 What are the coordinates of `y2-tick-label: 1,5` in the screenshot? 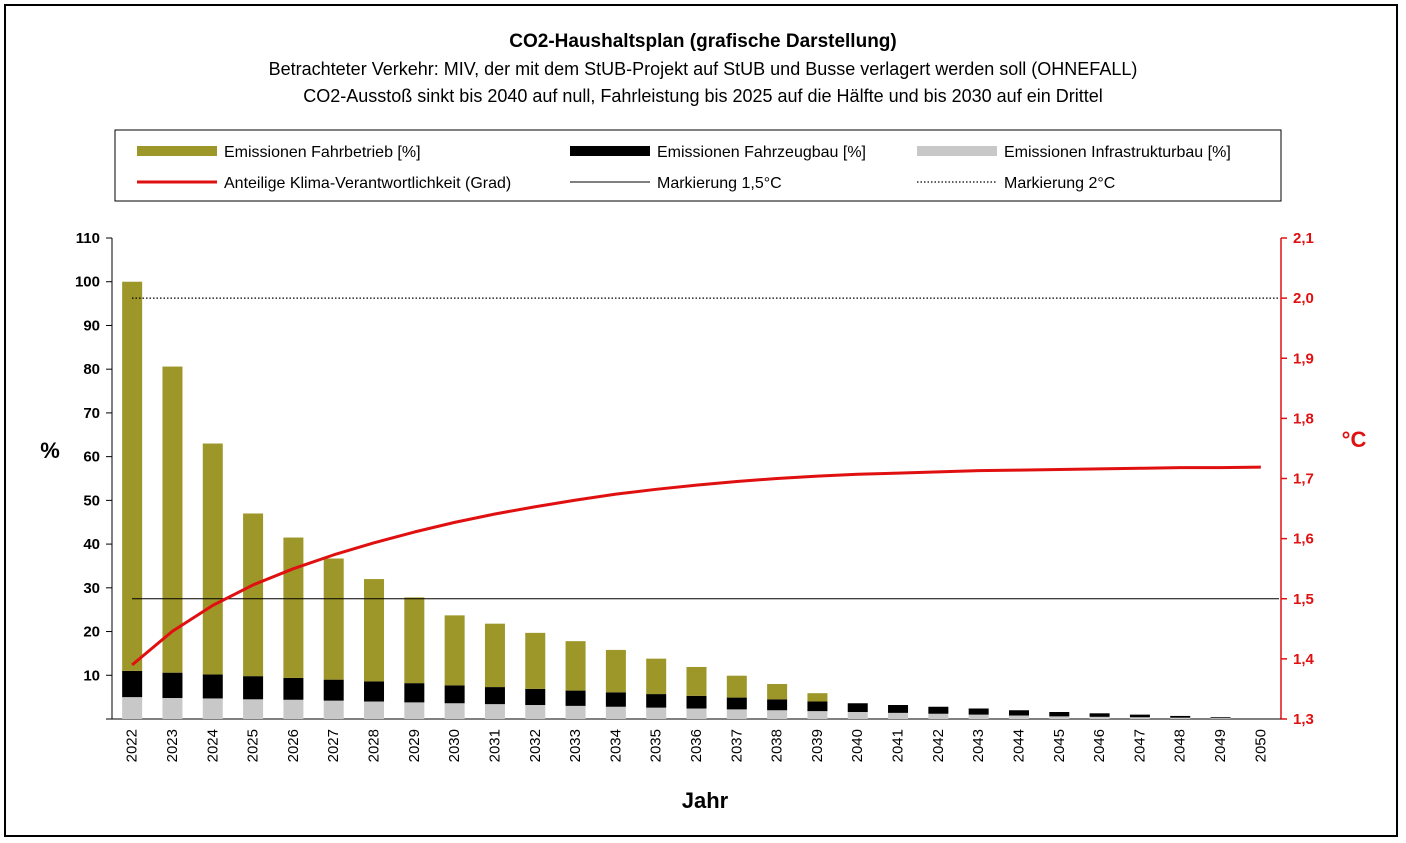 It's located at (1303, 599).